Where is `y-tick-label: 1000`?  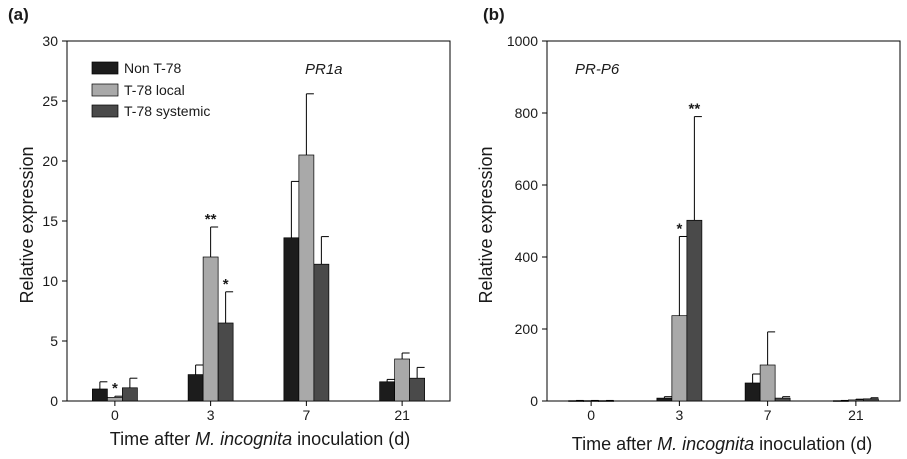 y-tick-label: 1000 is located at coordinates (522, 41).